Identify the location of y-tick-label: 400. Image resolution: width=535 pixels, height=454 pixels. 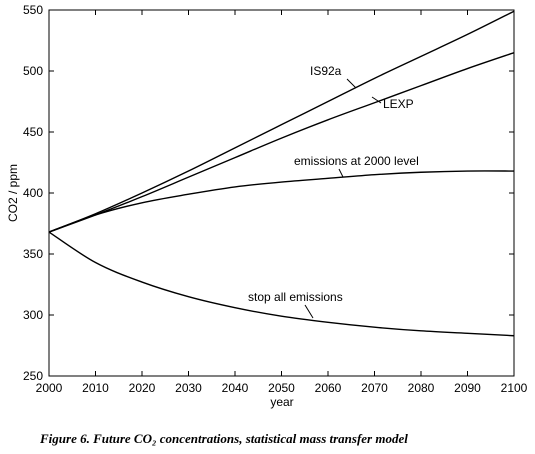
(33, 193).